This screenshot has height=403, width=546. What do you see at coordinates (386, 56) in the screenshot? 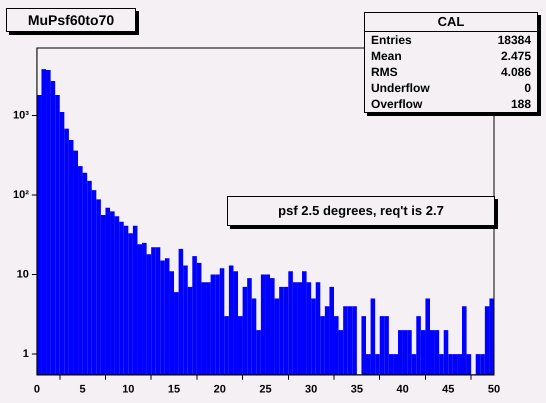
I see `annotation: Mean` at bounding box center [386, 56].